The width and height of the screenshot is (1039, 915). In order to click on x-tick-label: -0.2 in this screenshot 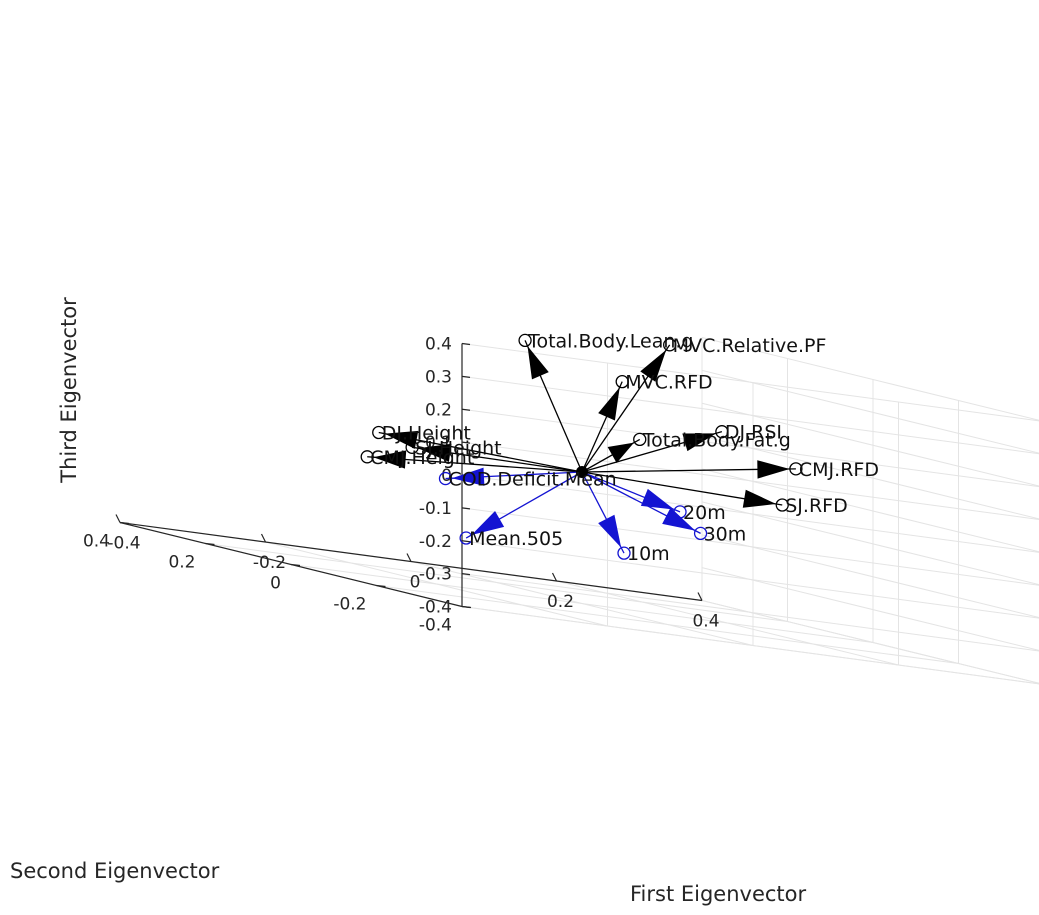, I will do `click(269, 563)`.